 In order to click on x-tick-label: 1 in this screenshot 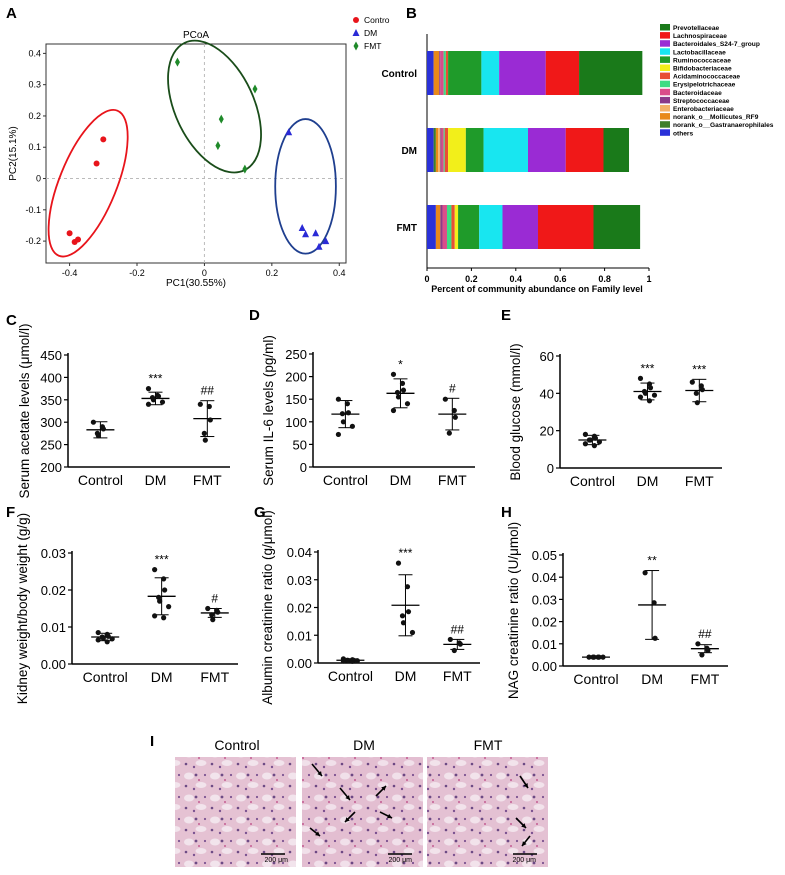, I will do `click(648, 279)`.